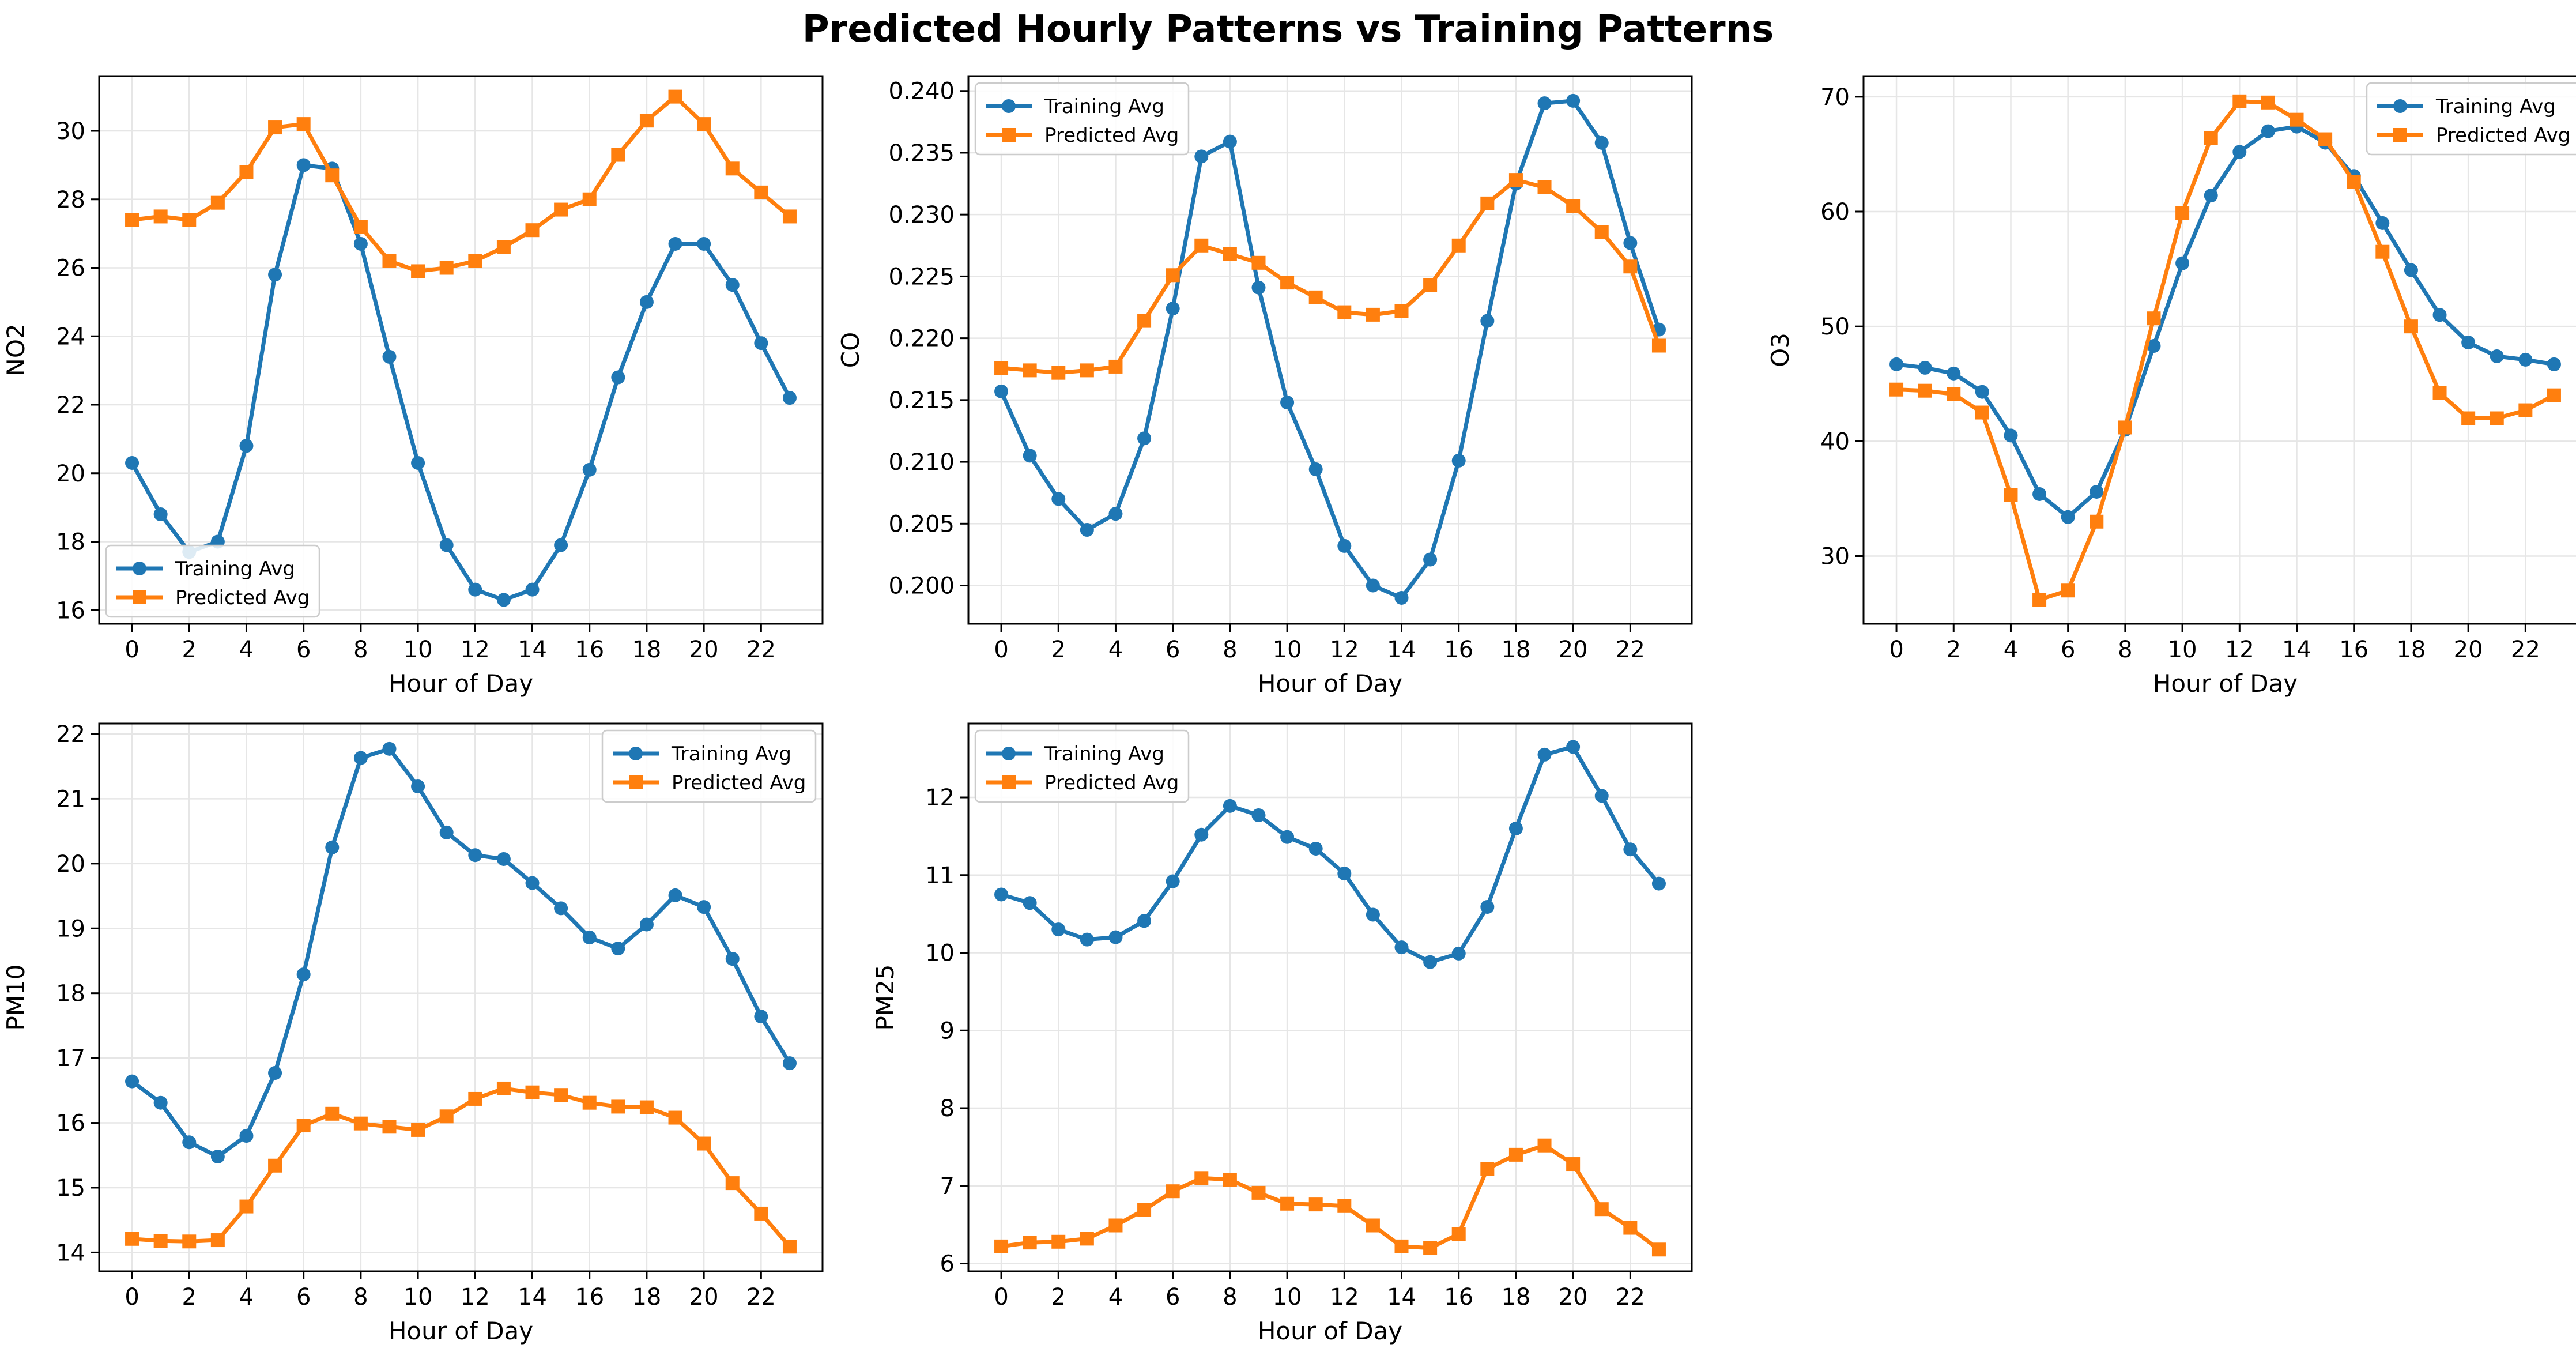 The image size is (2576, 1367). I want to click on y-tick-label: 18, so click(70, 994).